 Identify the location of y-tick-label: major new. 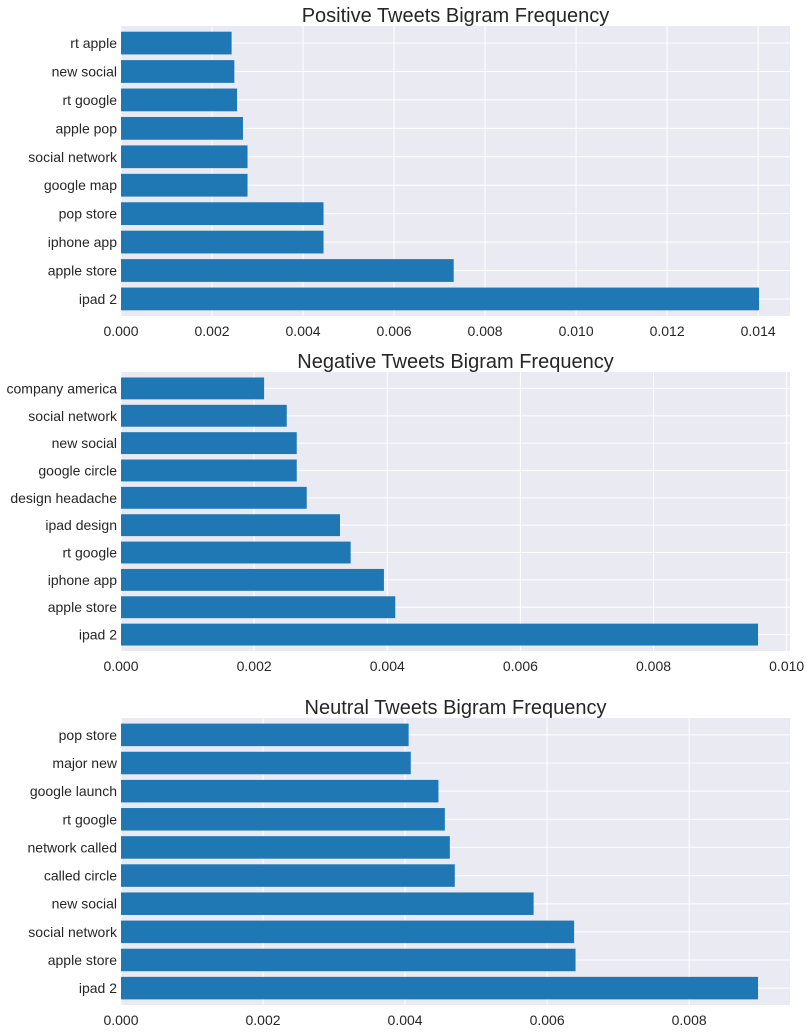
(84, 763).